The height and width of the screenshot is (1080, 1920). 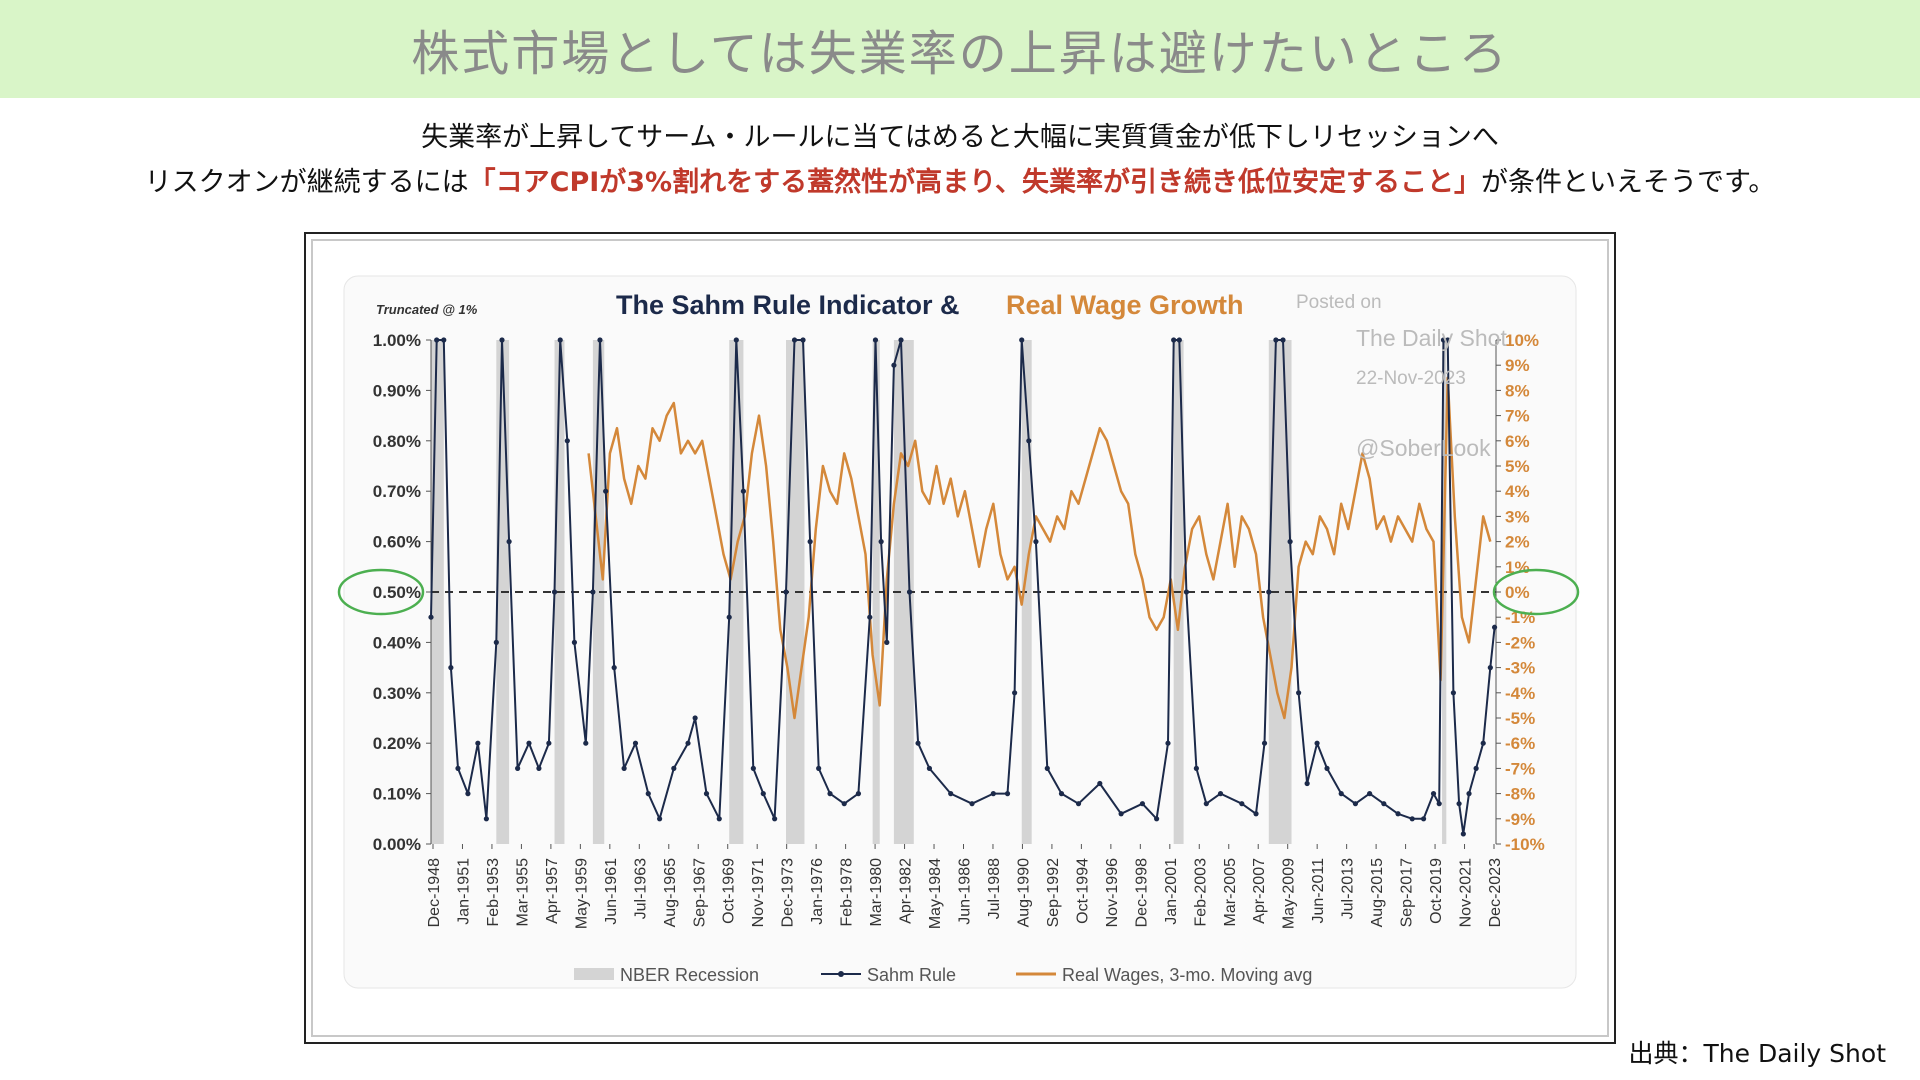 I want to click on x-axis-tick-label: Nov-1996, so click(x=1112, y=892).